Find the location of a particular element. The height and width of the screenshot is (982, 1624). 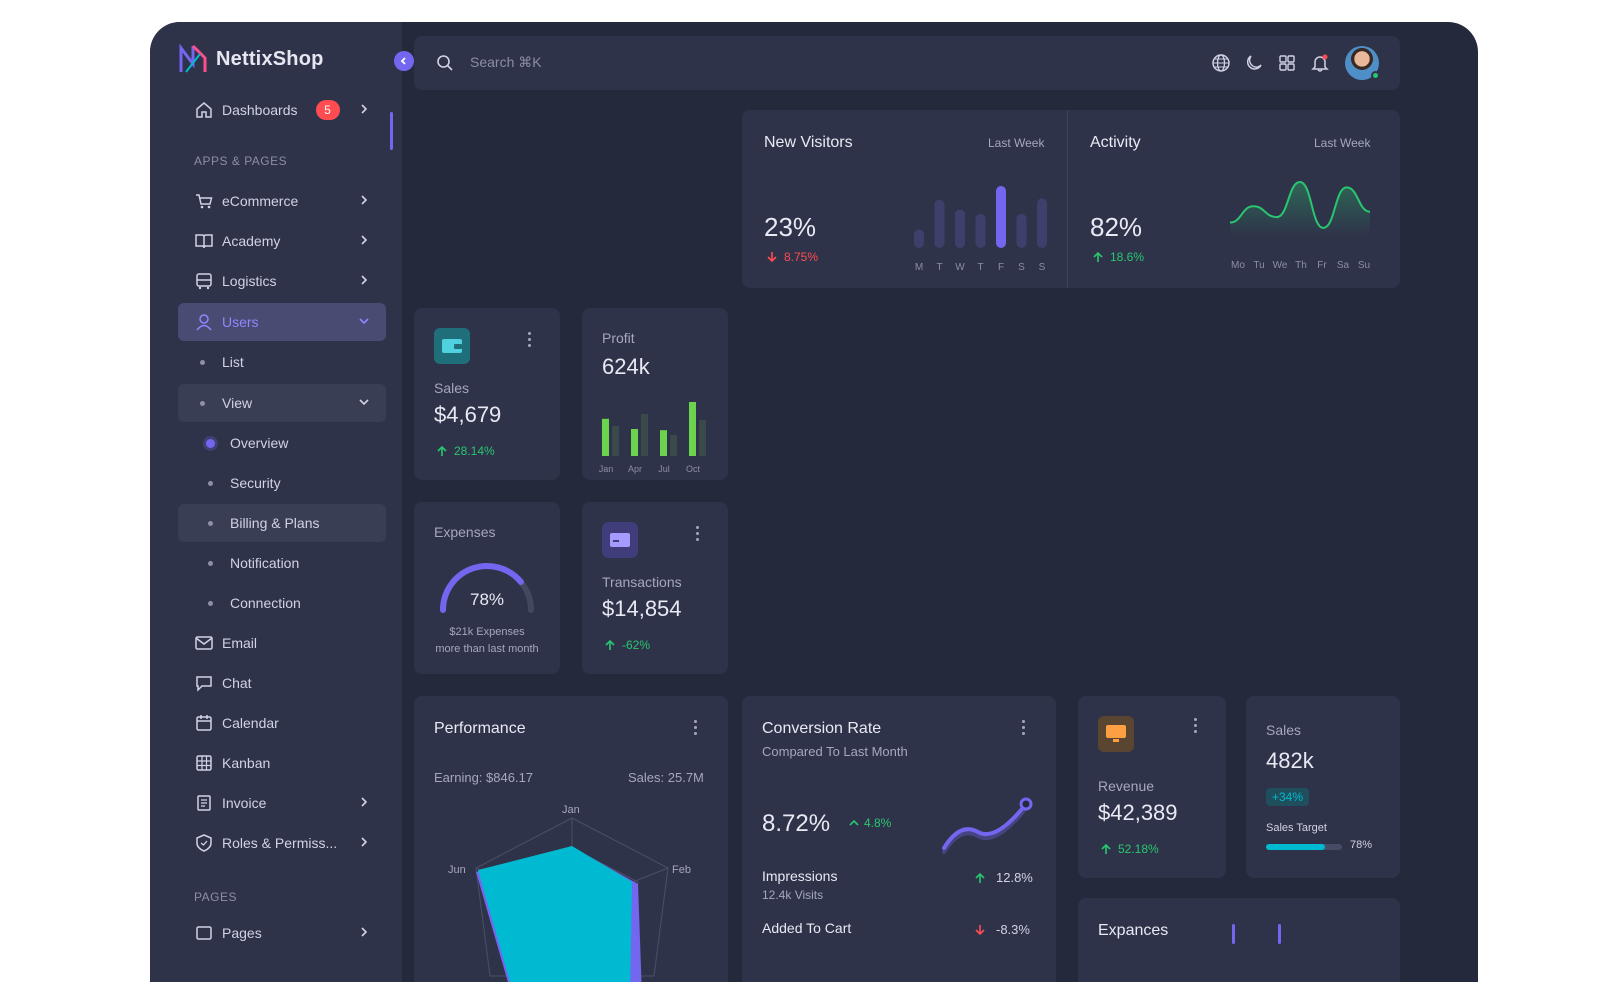

monitor-glyph is located at coordinates (1116, 733).